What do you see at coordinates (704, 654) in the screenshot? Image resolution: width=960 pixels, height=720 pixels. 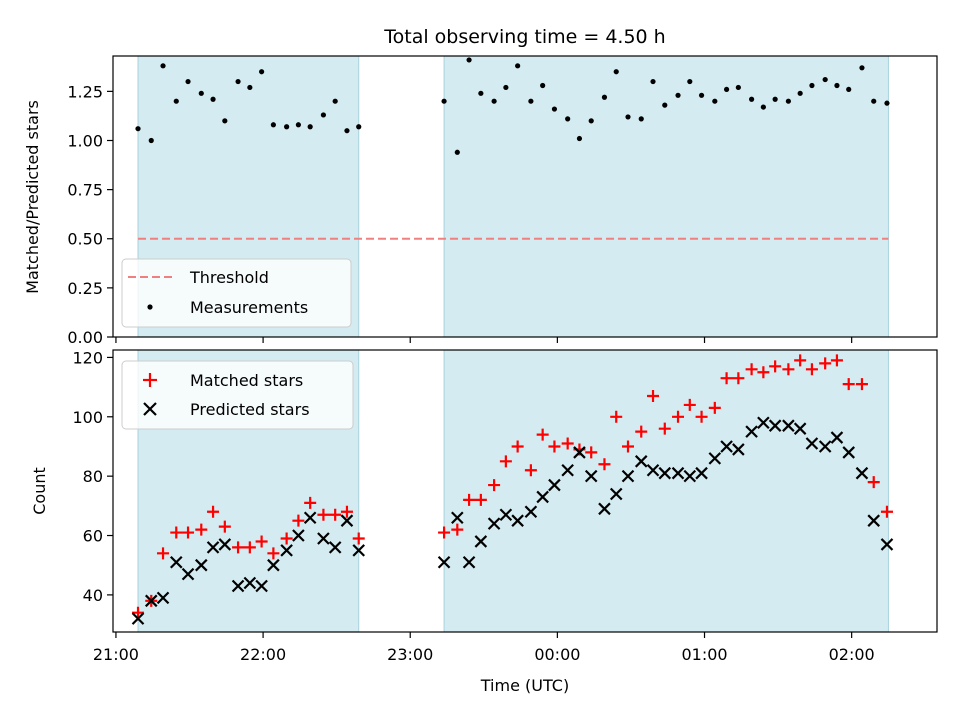 I see `bottom-x-tick-label-4: 01:00` at bounding box center [704, 654].